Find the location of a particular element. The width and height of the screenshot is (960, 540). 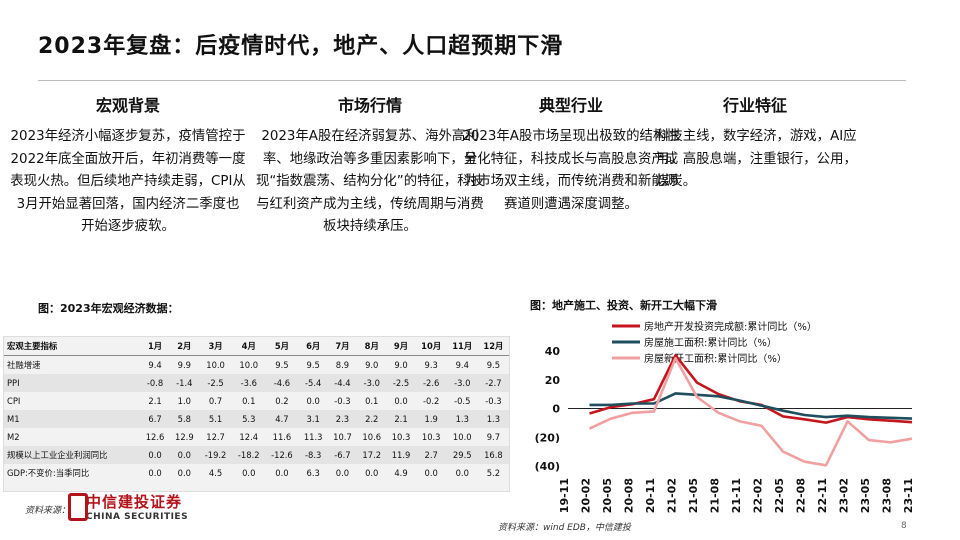

column-heading: 宏观背景 is located at coordinates (127, 105).